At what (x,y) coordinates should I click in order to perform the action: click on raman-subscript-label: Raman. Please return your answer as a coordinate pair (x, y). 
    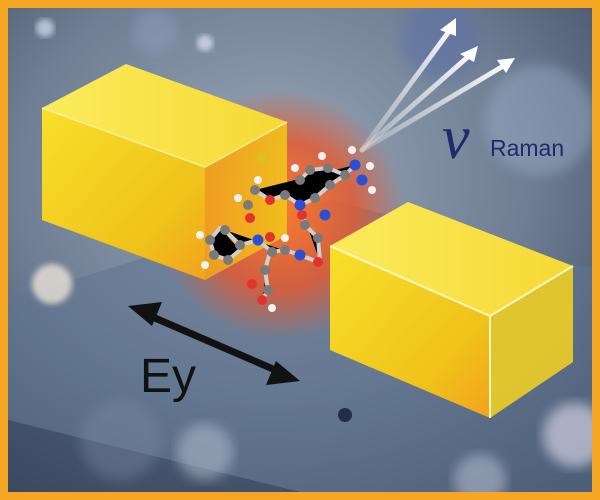
    Looking at the image, I should click on (527, 148).